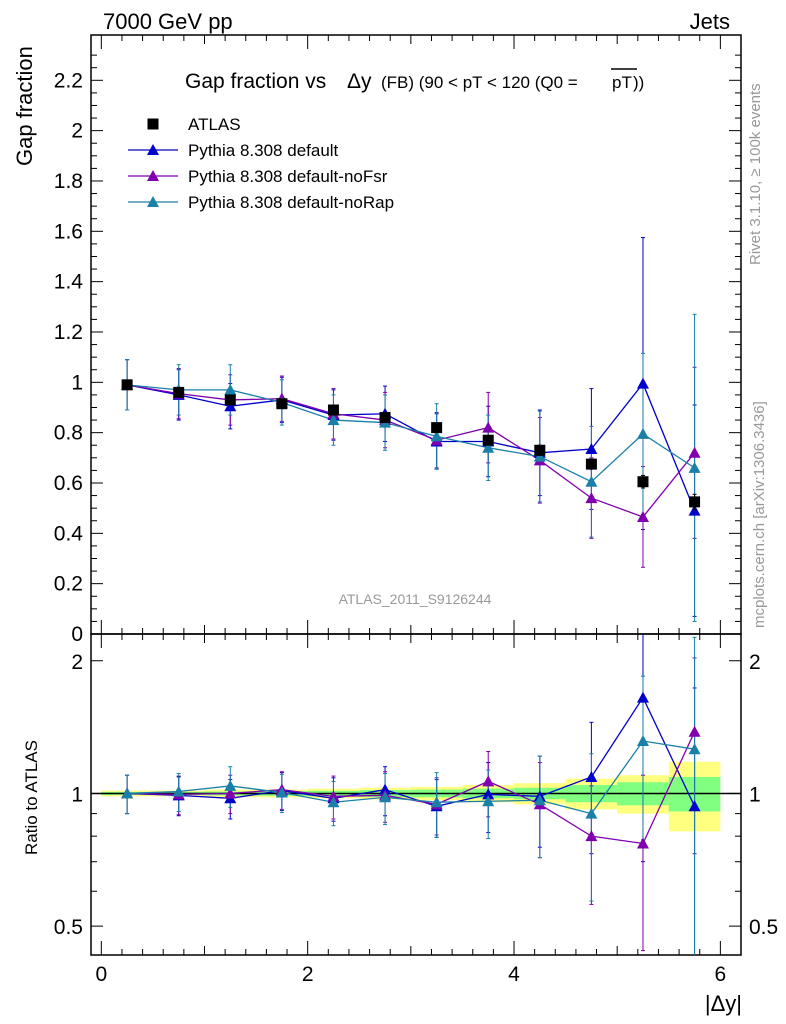 Image resolution: width=786 pixels, height=1024 pixels. Describe the element at coordinates (721, 974) in the screenshot. I see `x-tick-label: 6` at that location.